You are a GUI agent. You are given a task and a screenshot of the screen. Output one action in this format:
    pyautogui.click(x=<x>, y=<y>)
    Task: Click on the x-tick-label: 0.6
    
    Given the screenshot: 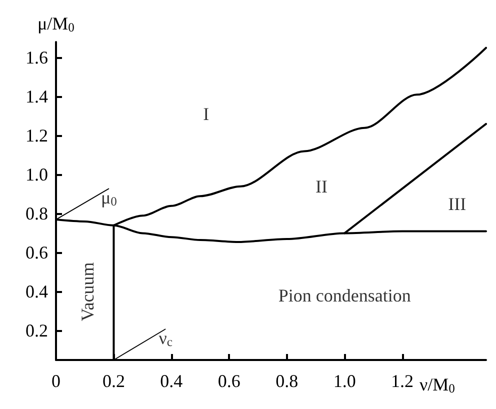 What is the action you would take?
    pyautogui.click(x=229, y=381)
    